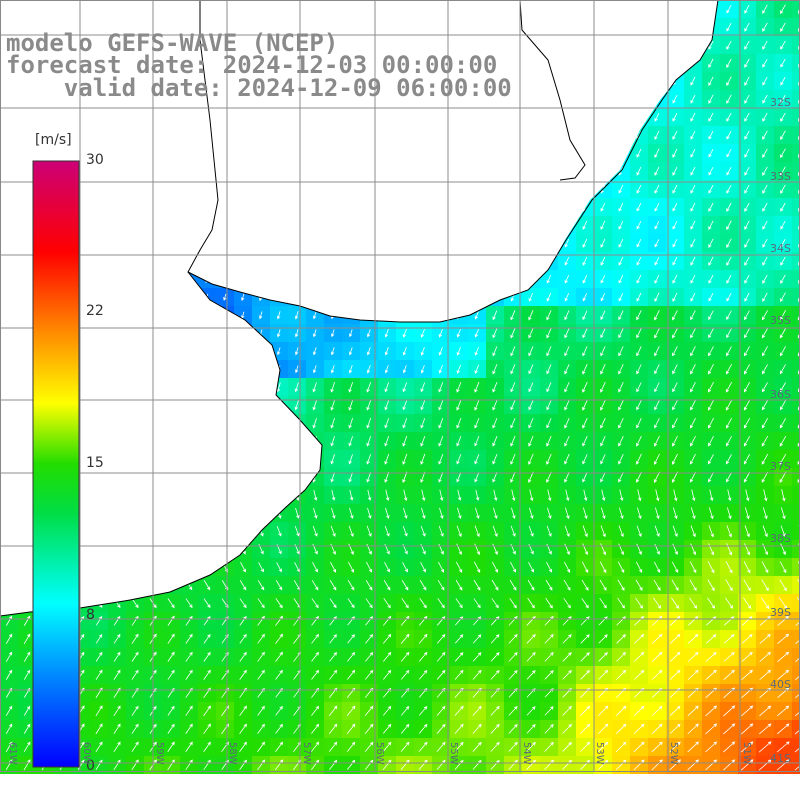  I want to click on lat-label: 34S, so click(780, 248).